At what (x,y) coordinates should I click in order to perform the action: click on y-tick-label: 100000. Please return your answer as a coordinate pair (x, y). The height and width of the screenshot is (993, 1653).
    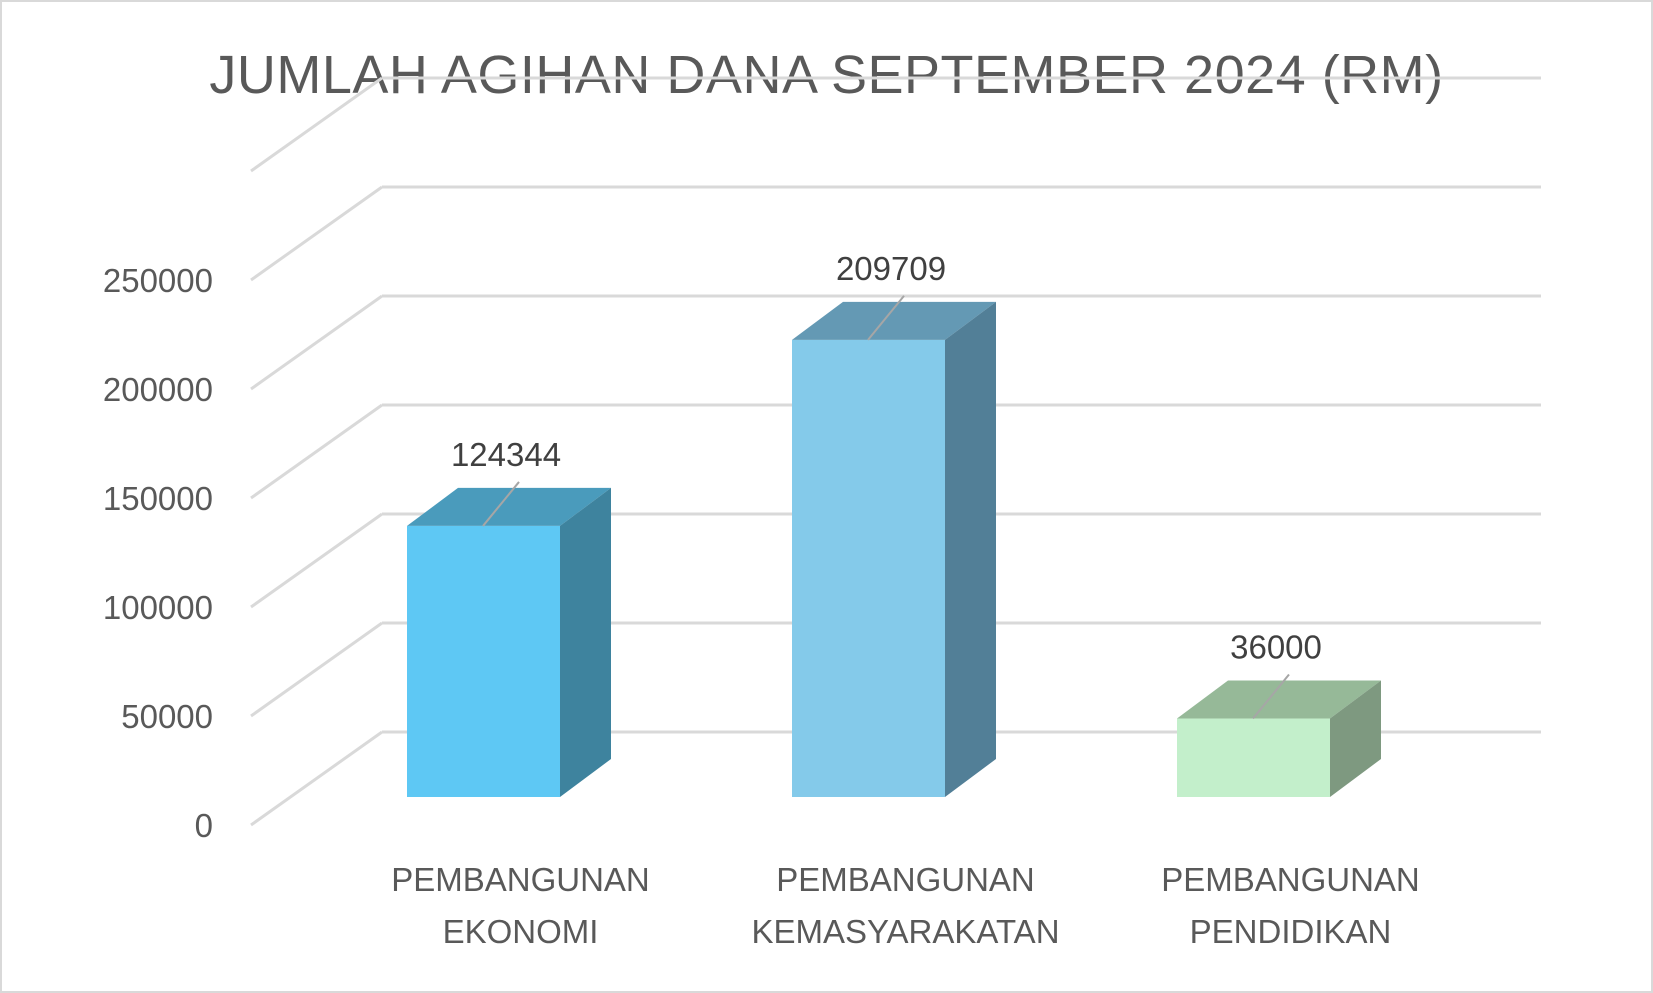
    Looking at the image, I should click on (158, 607).